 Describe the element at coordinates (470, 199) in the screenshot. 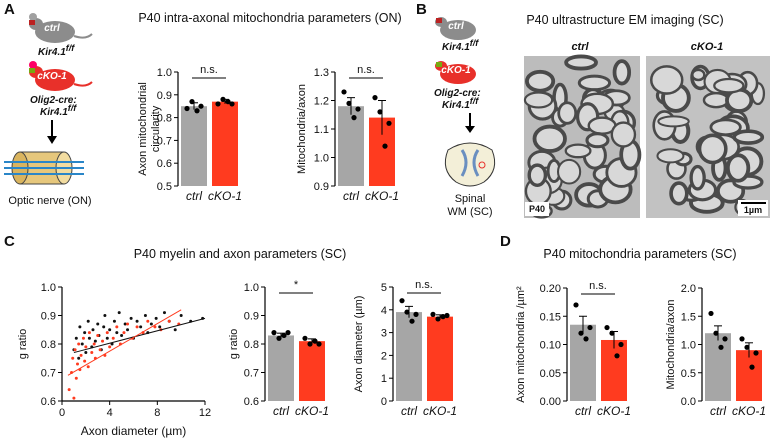

I see `tissue-label: Spinal` at that location.